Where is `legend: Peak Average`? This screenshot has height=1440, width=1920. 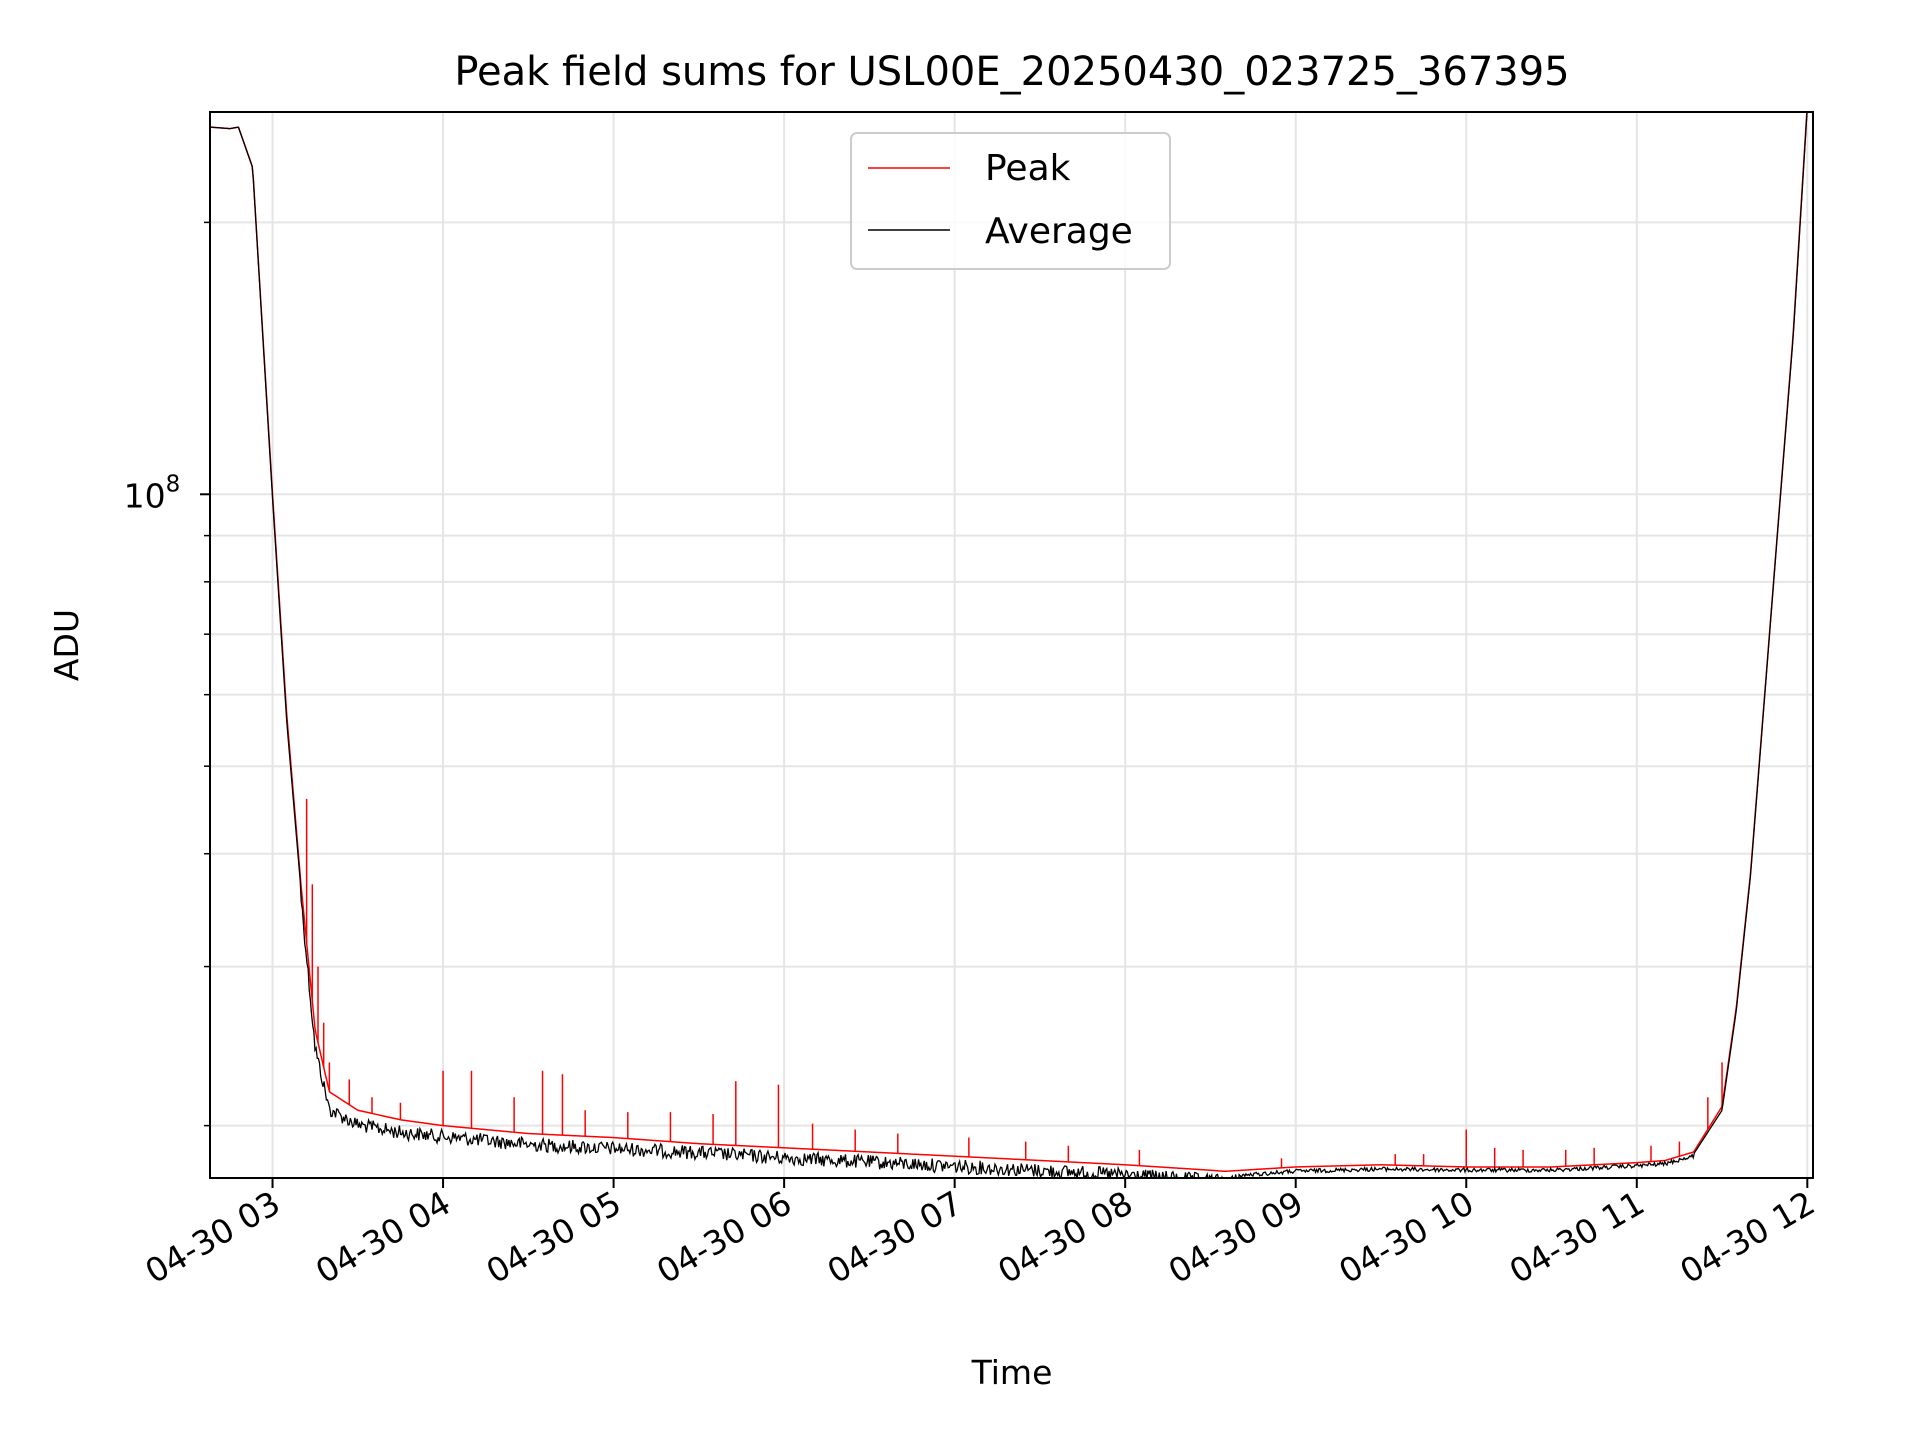
legend: Peak Average is located at coordinates (1010, 201).